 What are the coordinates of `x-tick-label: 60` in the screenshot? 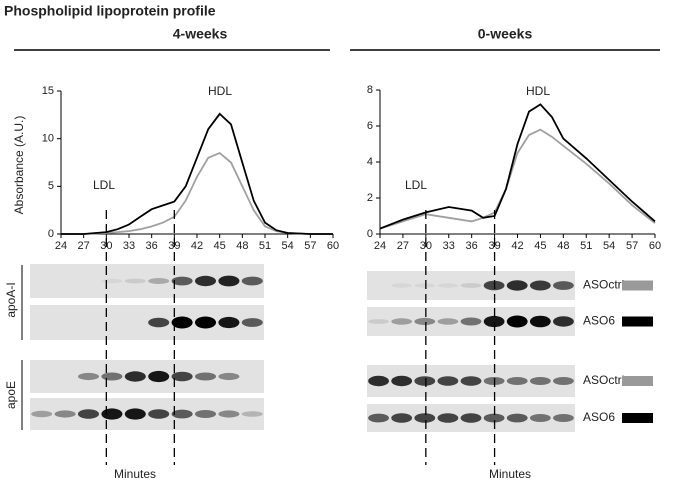 It's located at (655, 246).